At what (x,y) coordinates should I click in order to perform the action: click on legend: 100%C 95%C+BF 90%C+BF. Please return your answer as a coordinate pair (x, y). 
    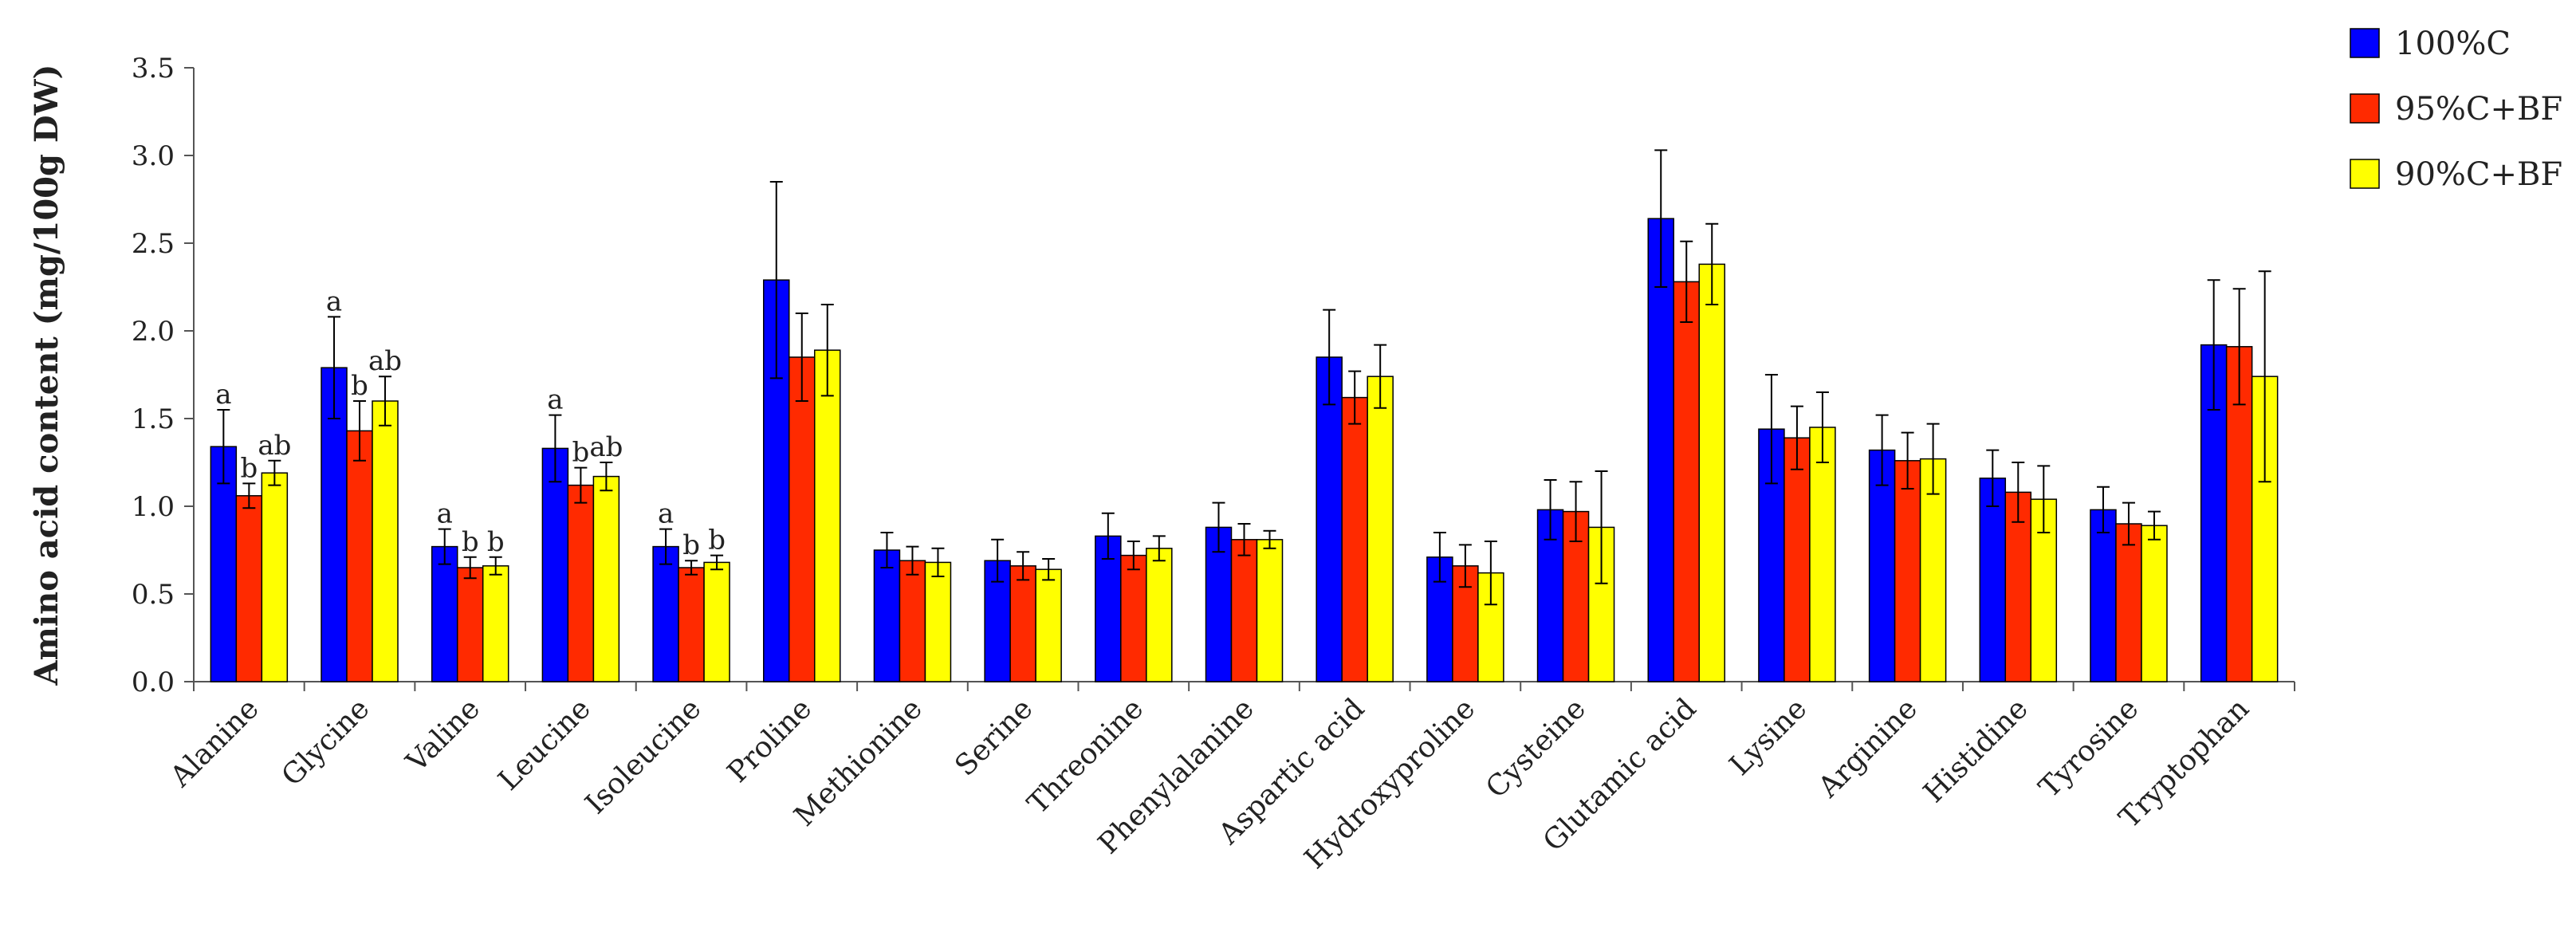
    Looking at the image, I should click on (2456, 109).